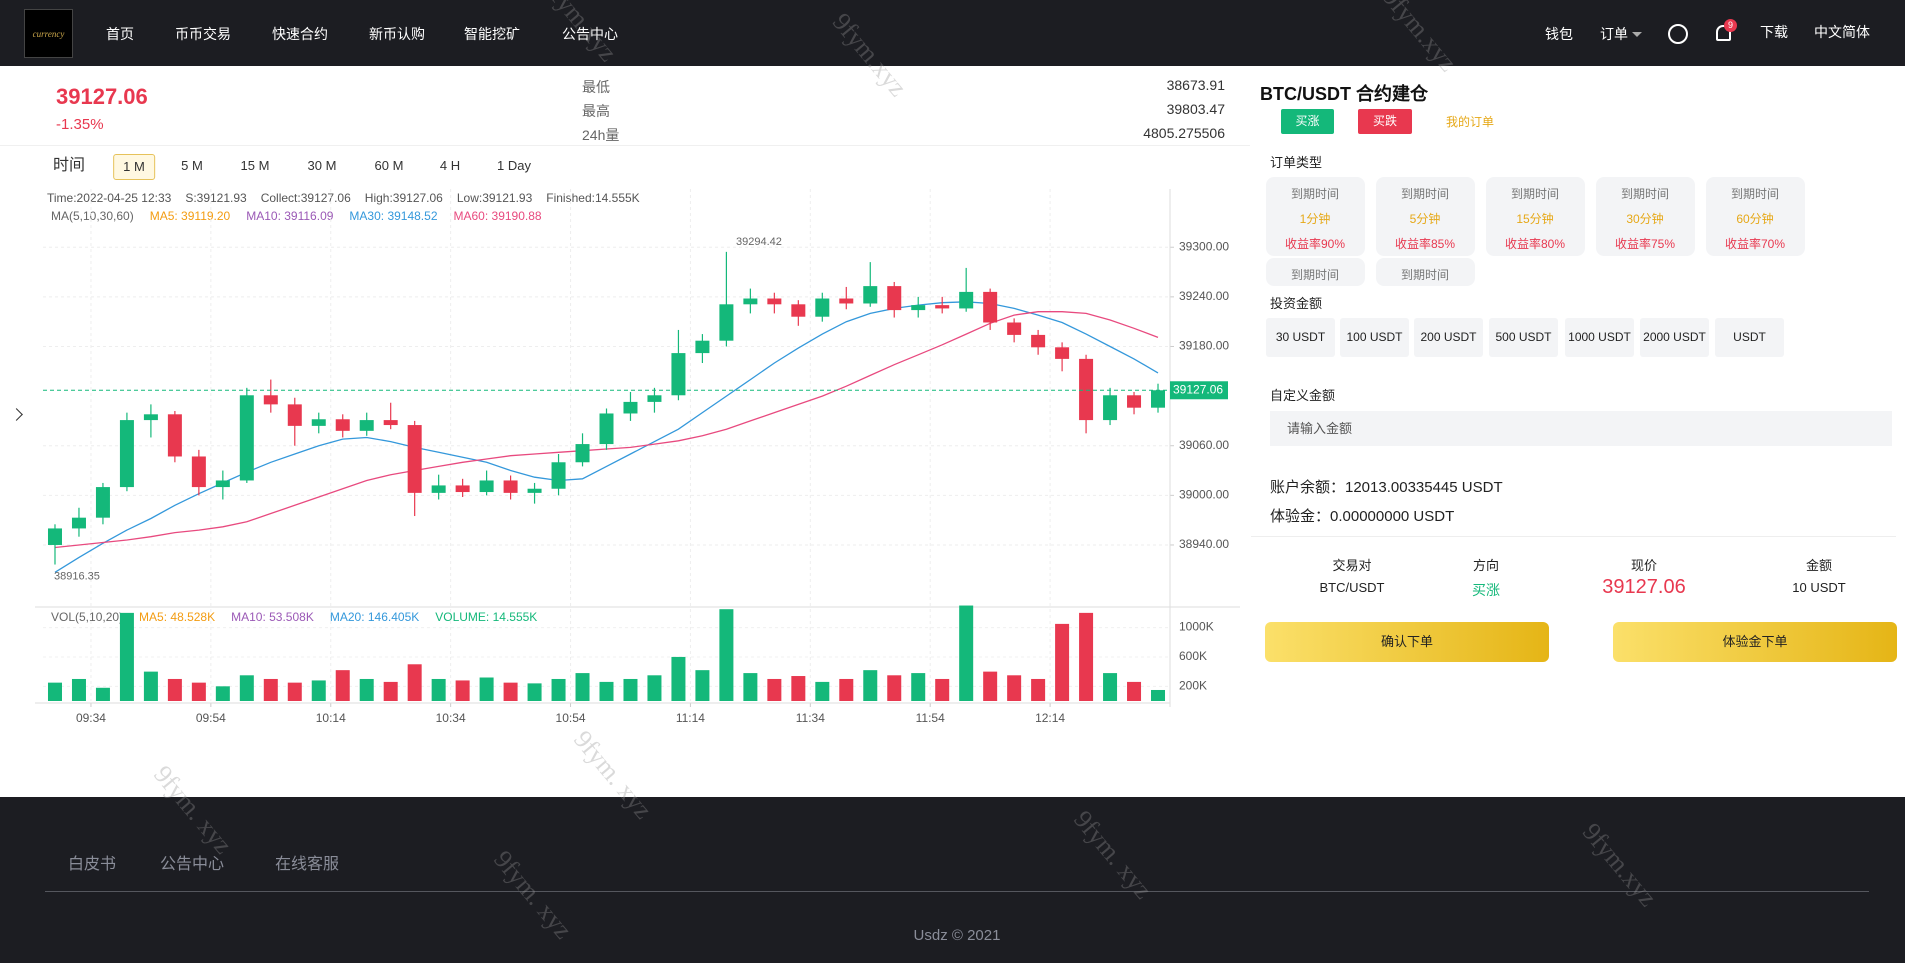 This screenshot has height=963, width=1905. What do you see at coordinates (1307, 121) in the screenshot?
I see `buy-up-button: 买涨` at bounding box center [1307, 121].